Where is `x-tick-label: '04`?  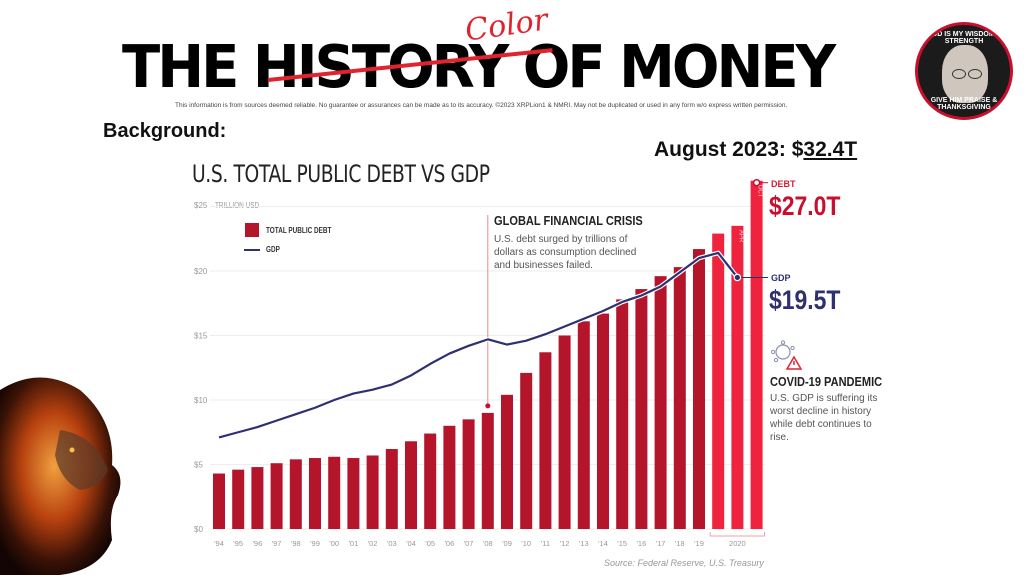 x-tick-label: '04 is located at coordinates (411, 543).